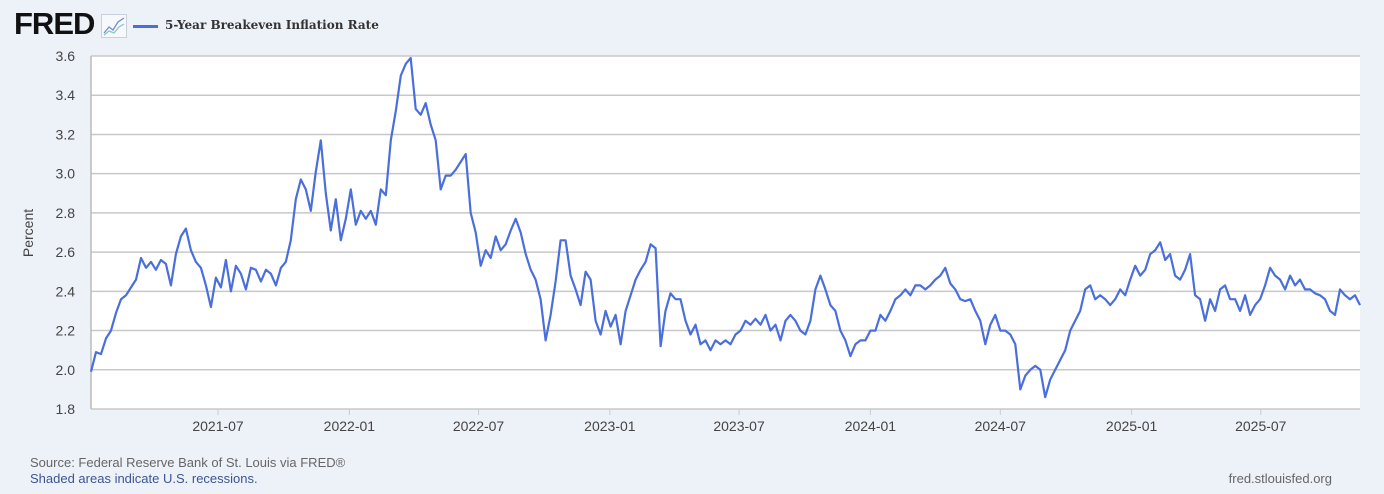 The image size is (1384, 494). What do you see at coordinates (610, 426) in the screenshot?
I see `x-tick-label: 2023-01` at bounding box center [610, 426].